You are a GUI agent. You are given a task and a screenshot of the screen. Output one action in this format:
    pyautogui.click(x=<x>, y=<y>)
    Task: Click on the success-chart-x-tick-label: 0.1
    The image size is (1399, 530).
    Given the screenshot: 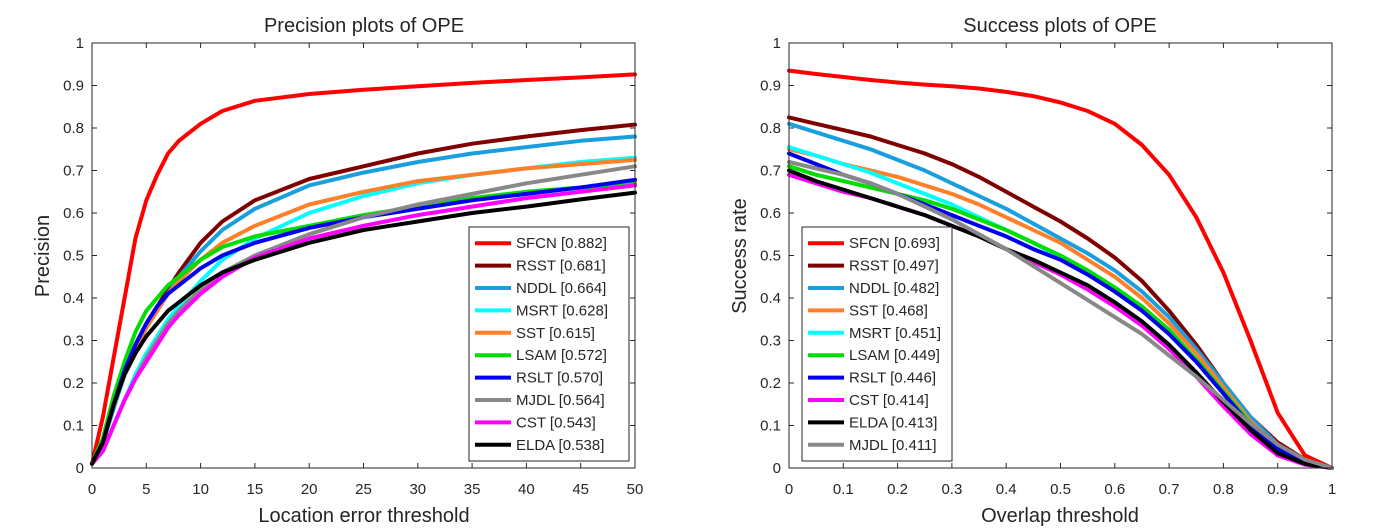 What is the action you would take?
    pyautogui.click(x=843, y=489)
    